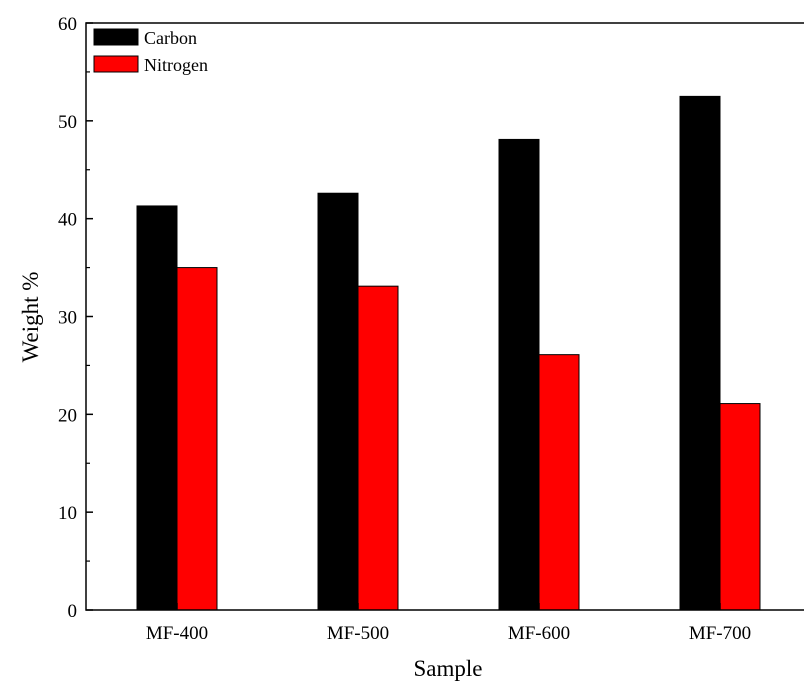 The image size is (804, 684). Describe the element at coordinates (67, 220) in the screenshot. I see `y-tick-label-40: 40` at that location.